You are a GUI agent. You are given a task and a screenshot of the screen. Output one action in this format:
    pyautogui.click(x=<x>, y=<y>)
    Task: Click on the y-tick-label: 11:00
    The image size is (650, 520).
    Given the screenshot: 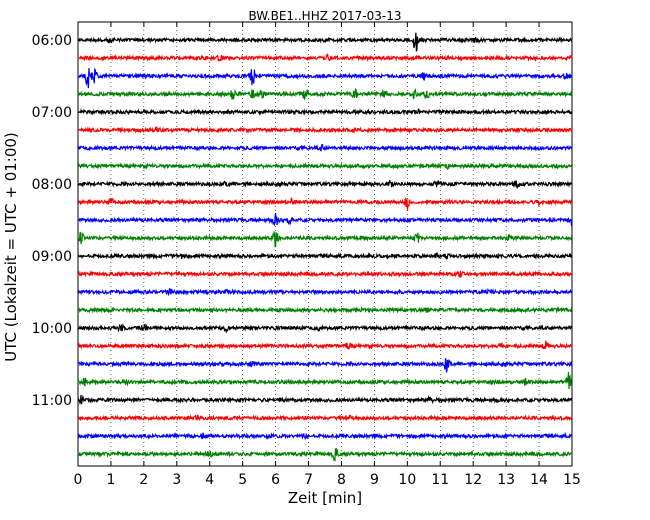 What is the action you would take?
    pyautogui.click(x=52, y=401)
    